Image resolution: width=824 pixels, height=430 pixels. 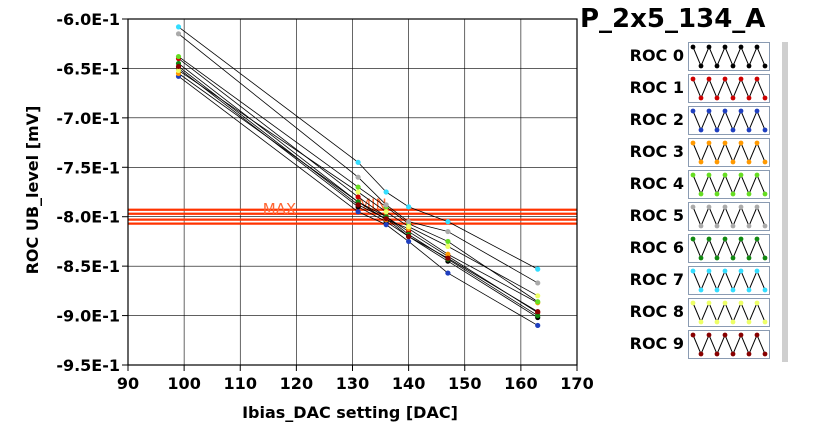 I want to click on y-tick-label: -7.0E-1, so click(x=88, y=118).